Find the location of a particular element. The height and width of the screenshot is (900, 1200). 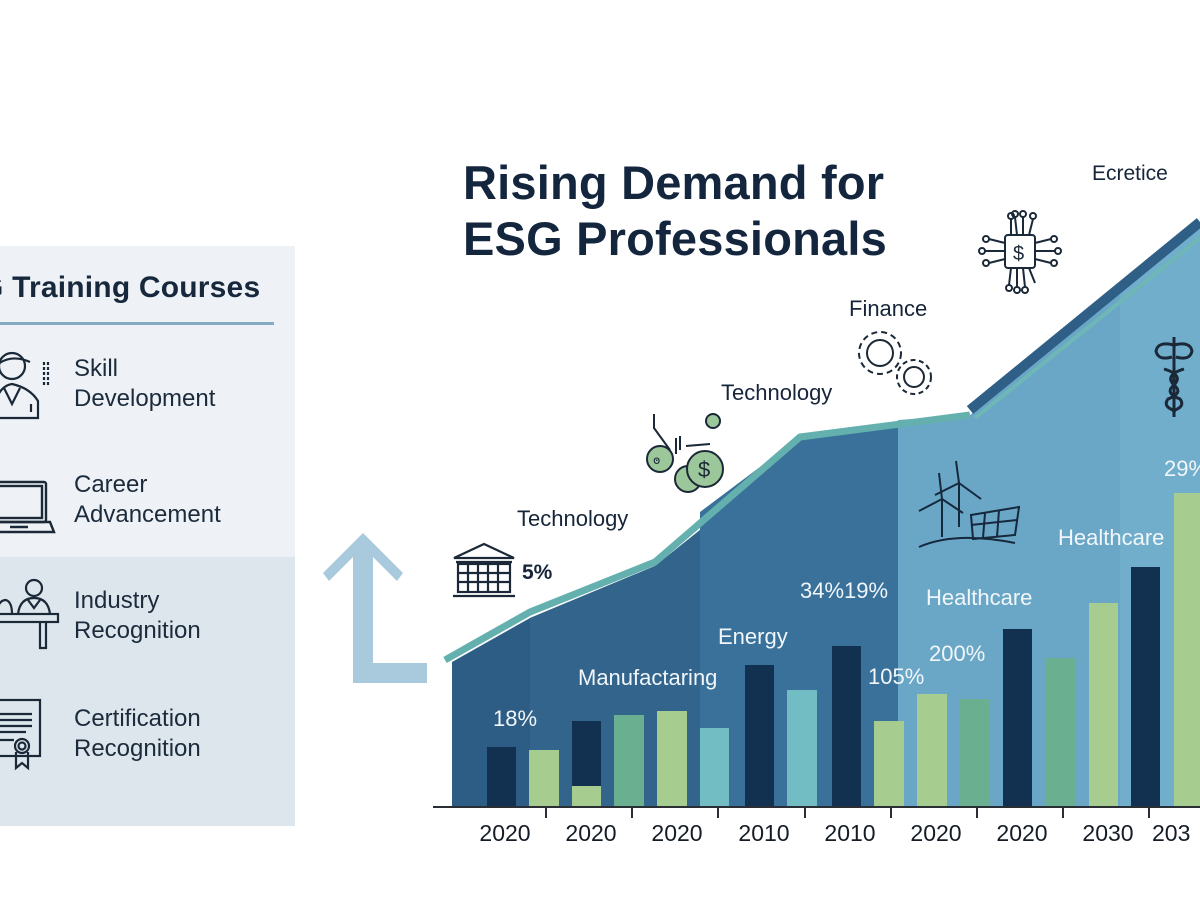

label-energy: Energy is located at coordinates (753, 636).